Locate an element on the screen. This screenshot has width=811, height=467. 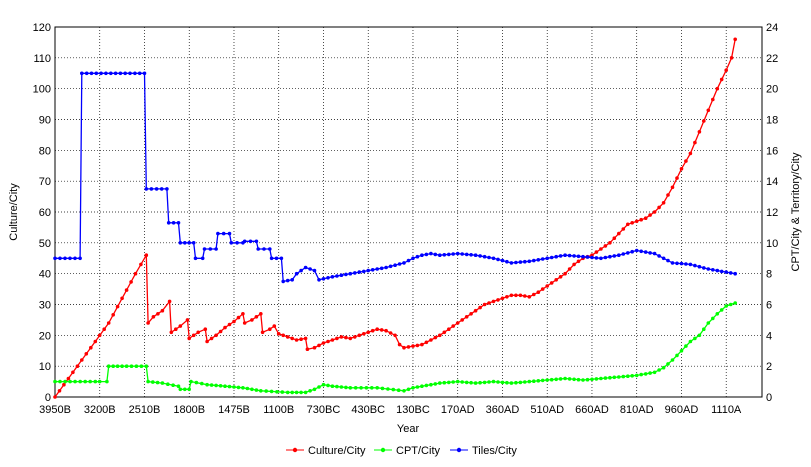
y-left-tick-label: 20 is located at coordinates (45, 336).